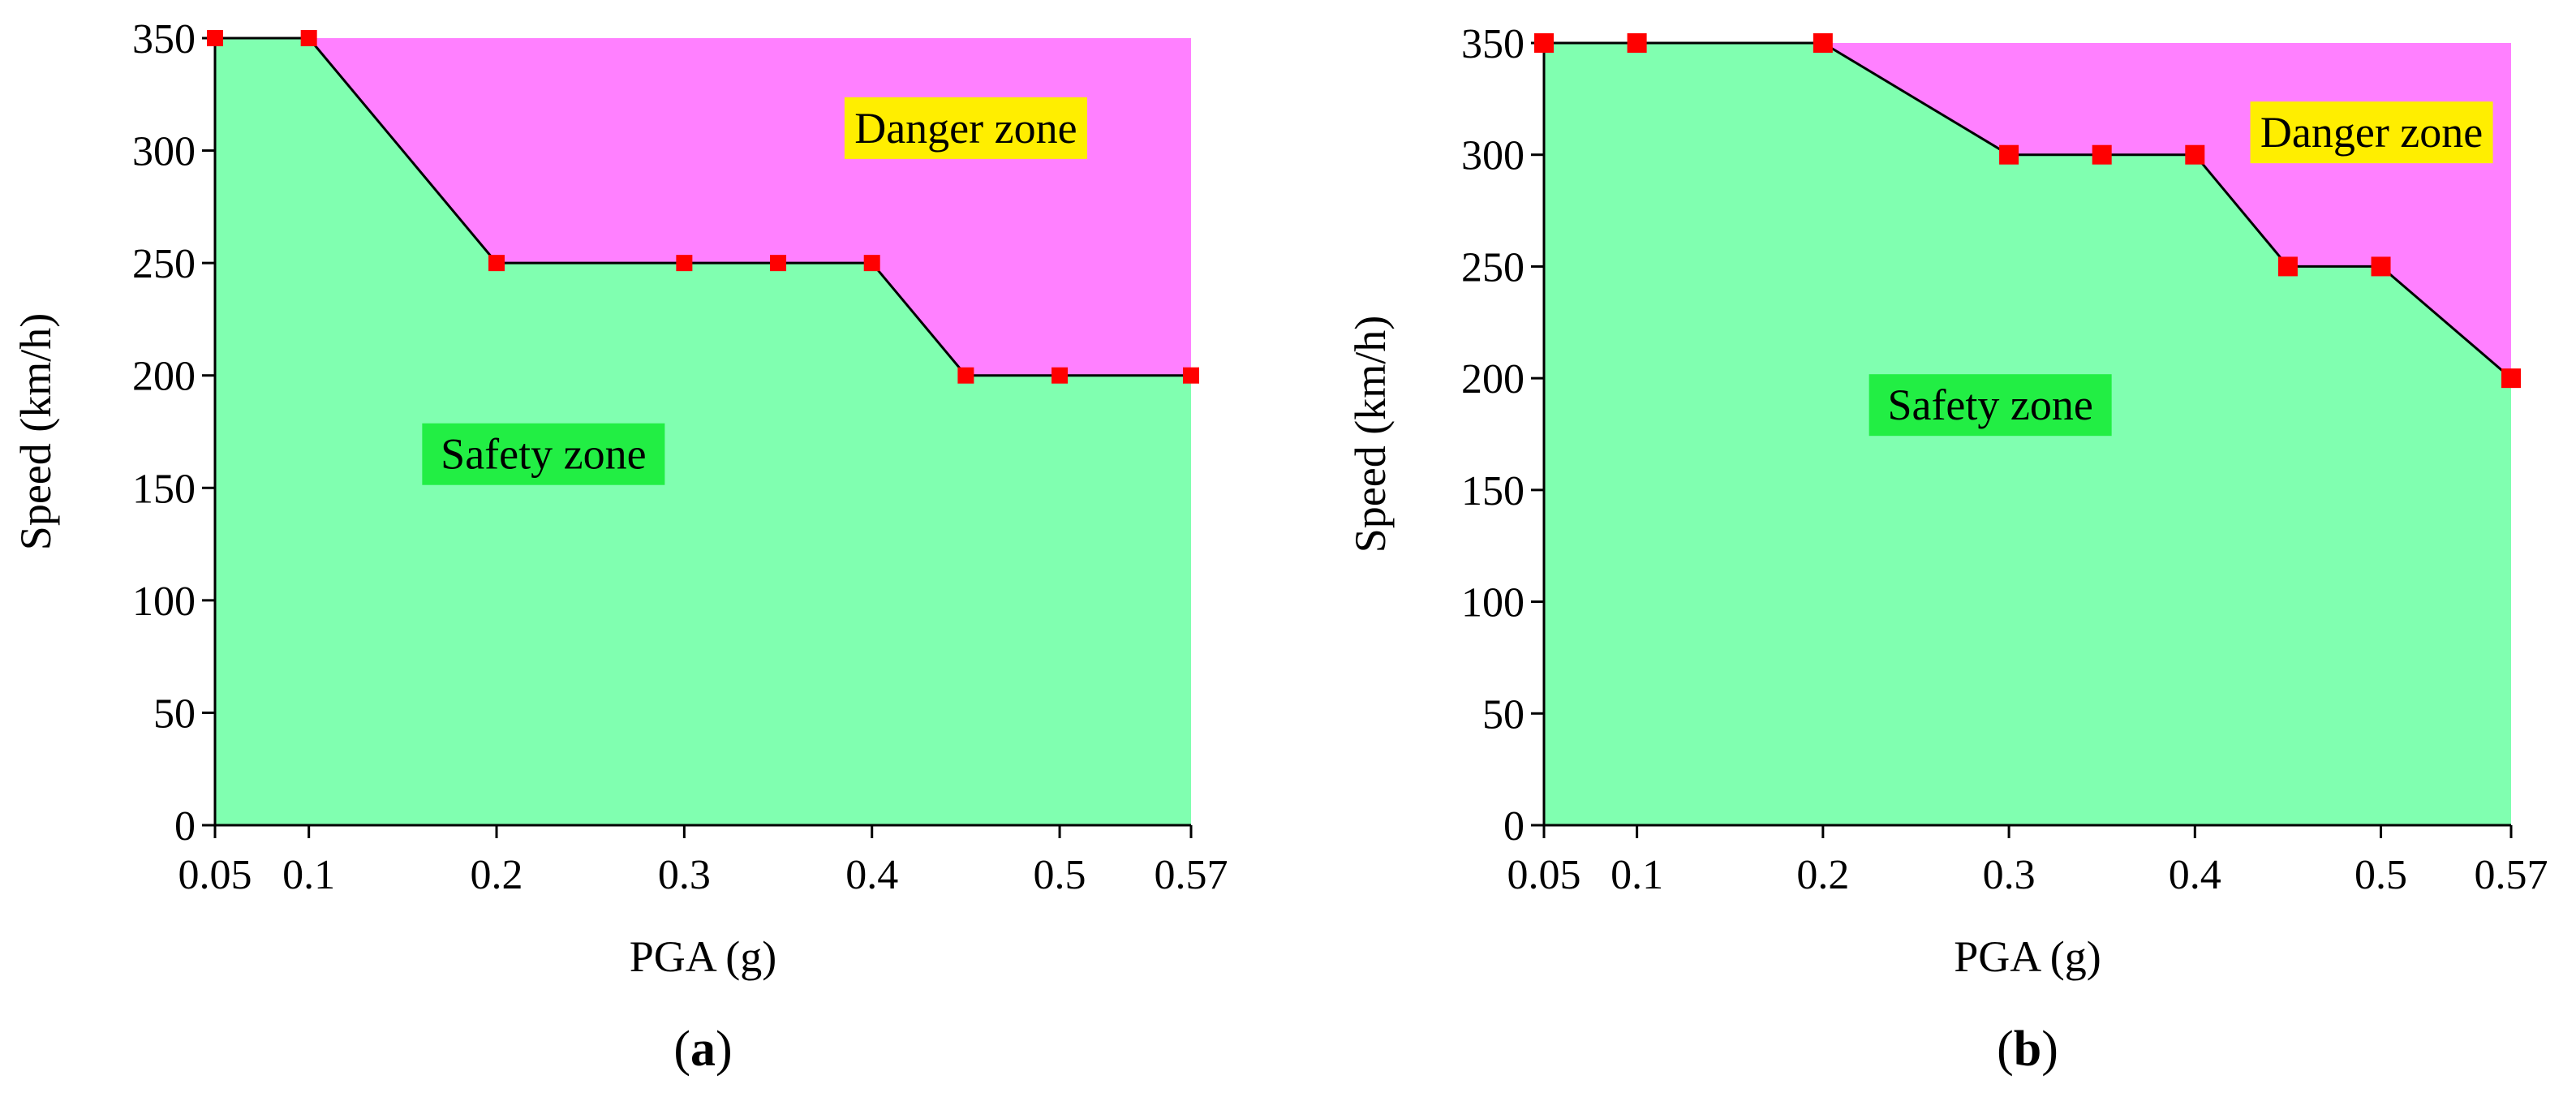  What do you see at coordinates (2028, 1049) in the screenshot?
I see `panel-label: (b)` at bounding box center [2028, 1049].